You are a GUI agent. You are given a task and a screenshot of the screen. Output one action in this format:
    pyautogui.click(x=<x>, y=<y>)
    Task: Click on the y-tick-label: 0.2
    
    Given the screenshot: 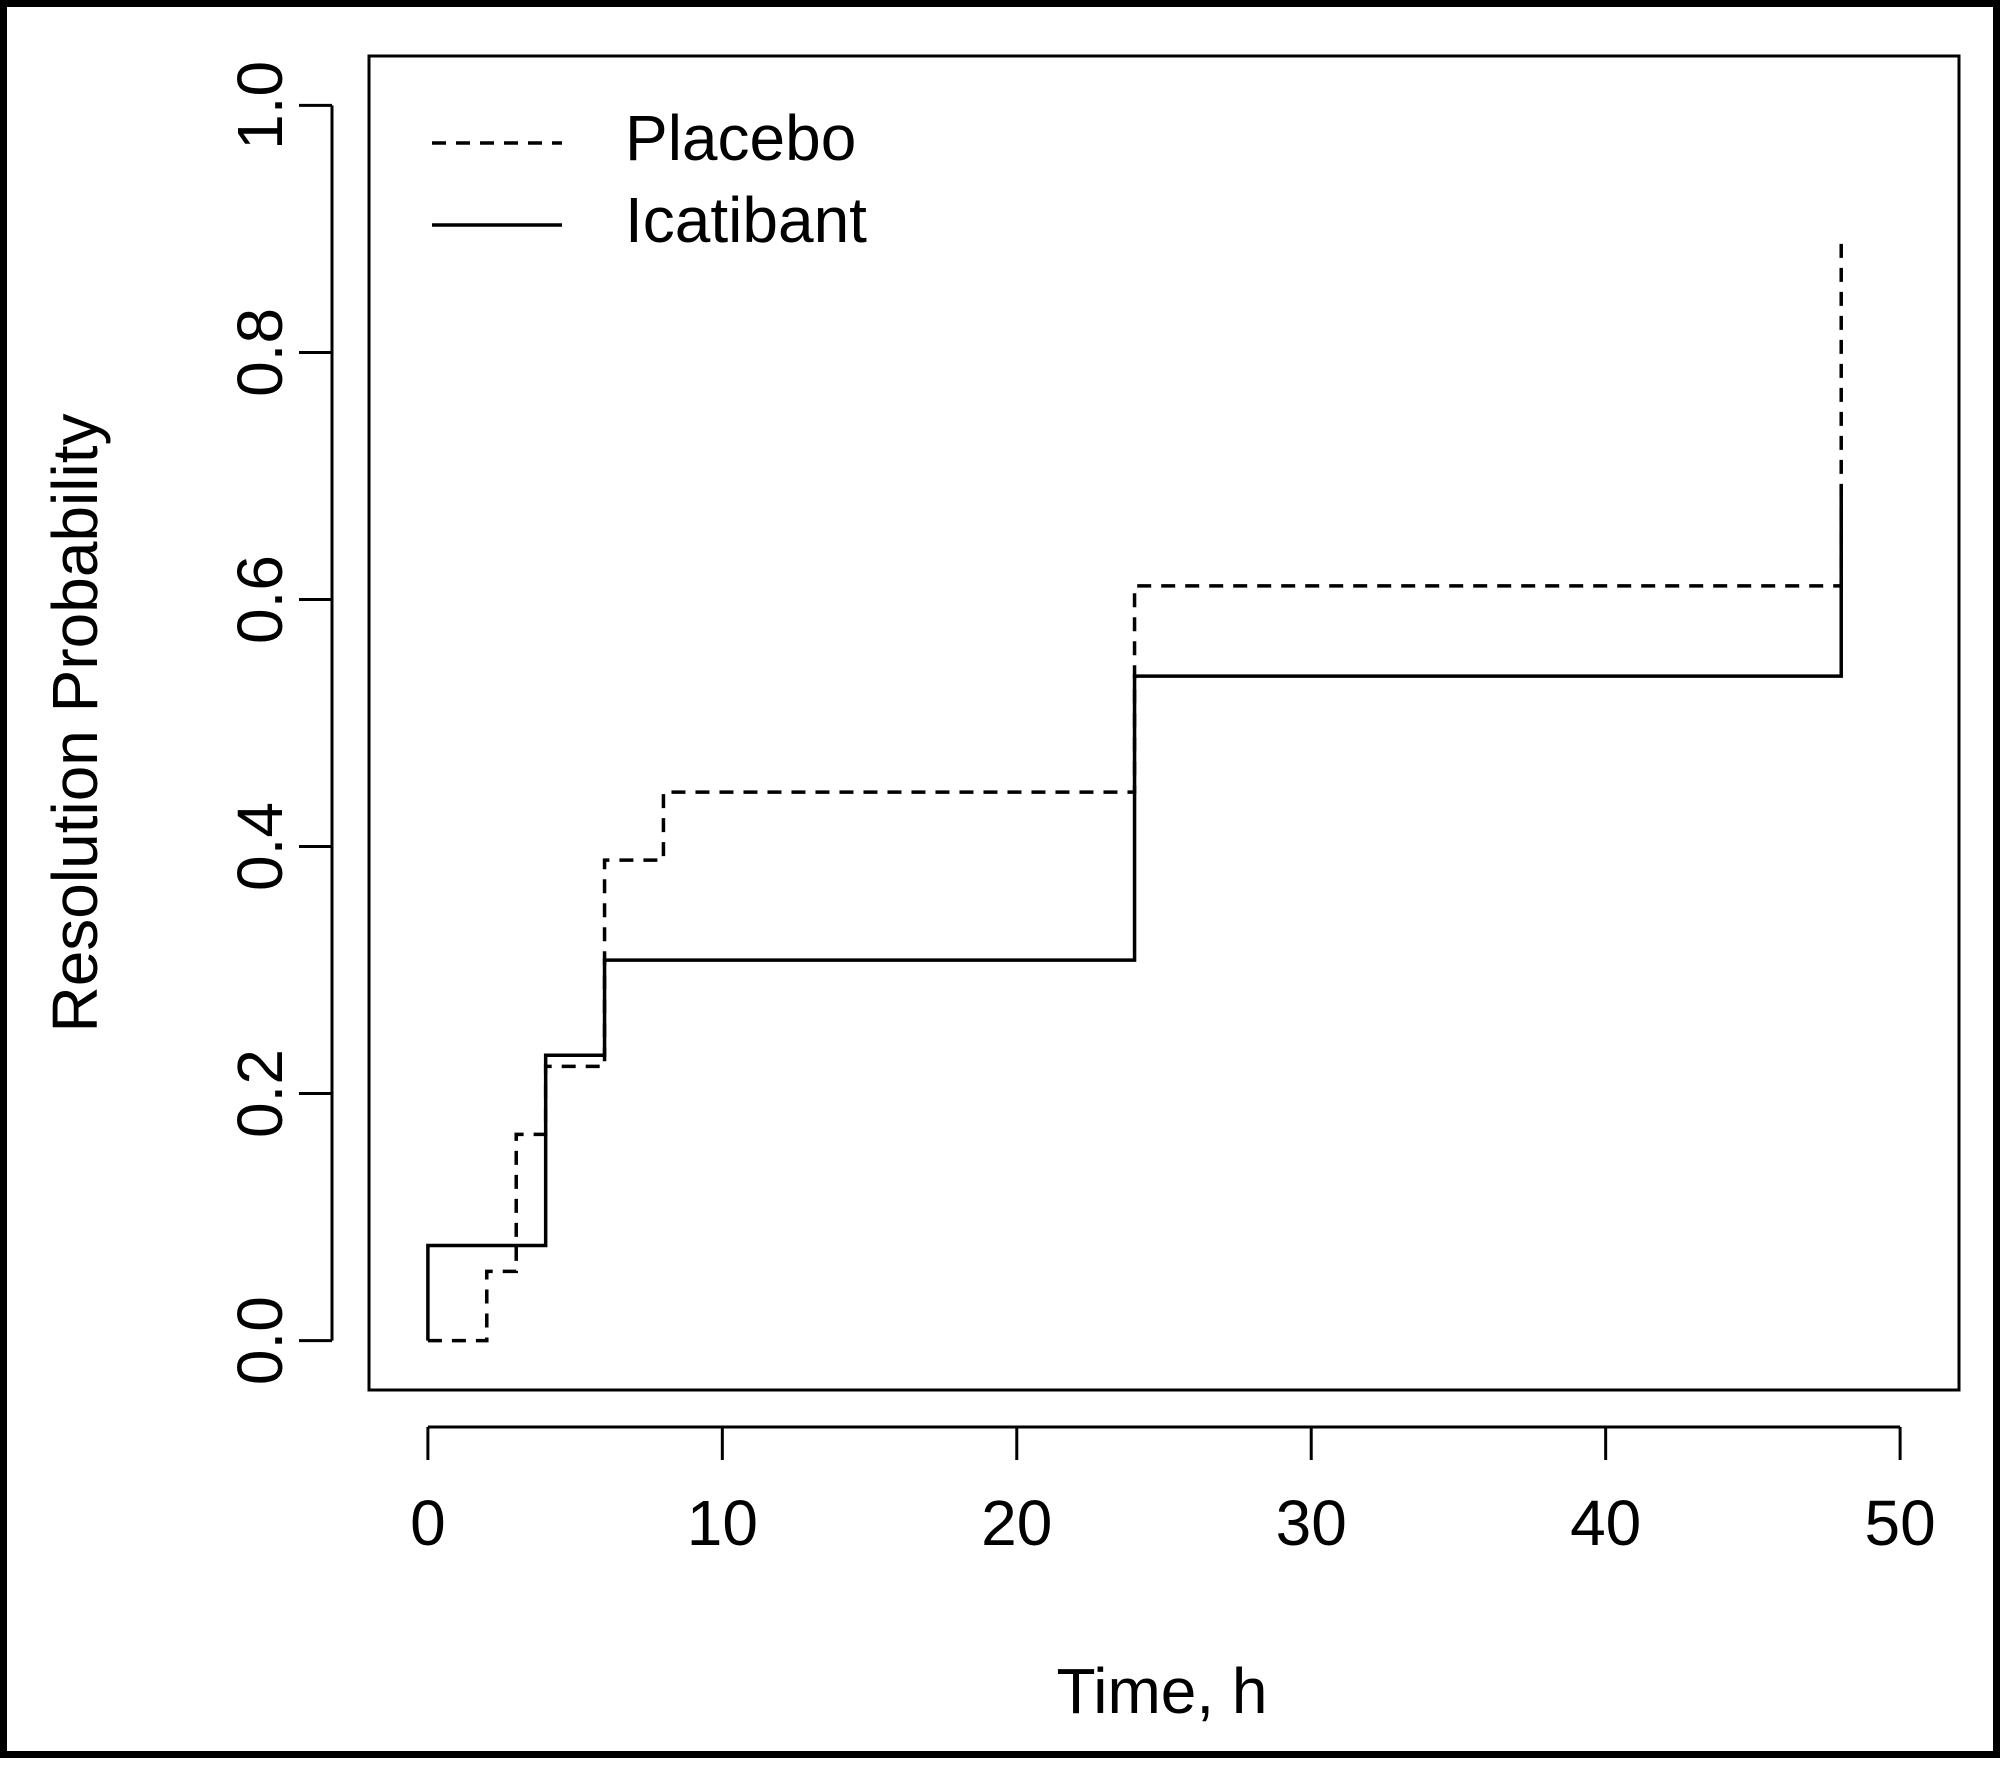 What is the action you would take?
    pyautogui.click(x=260, y=1093)
    